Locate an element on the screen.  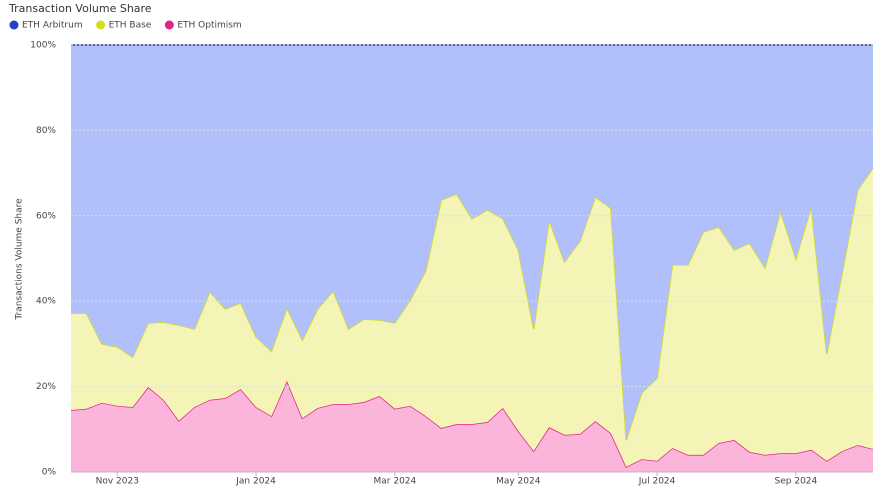
legend-label: ETH Optimism is located at coordinates (209, 26).